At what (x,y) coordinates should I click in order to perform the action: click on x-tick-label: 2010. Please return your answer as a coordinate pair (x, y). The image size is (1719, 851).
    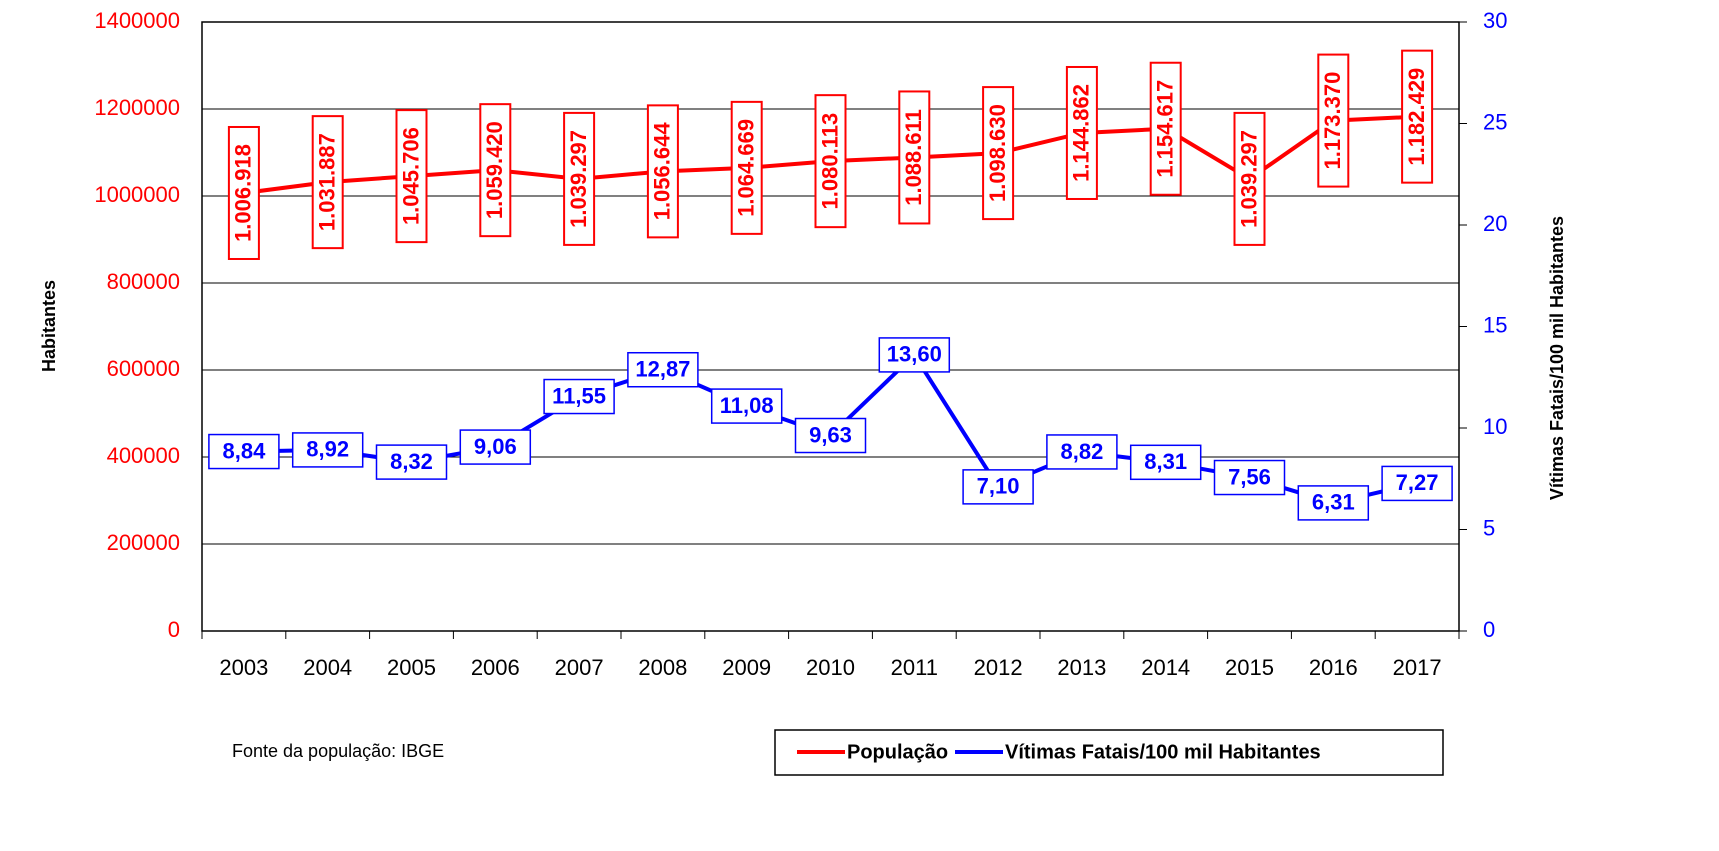
    Looking at the image, I should click on (830, 667).